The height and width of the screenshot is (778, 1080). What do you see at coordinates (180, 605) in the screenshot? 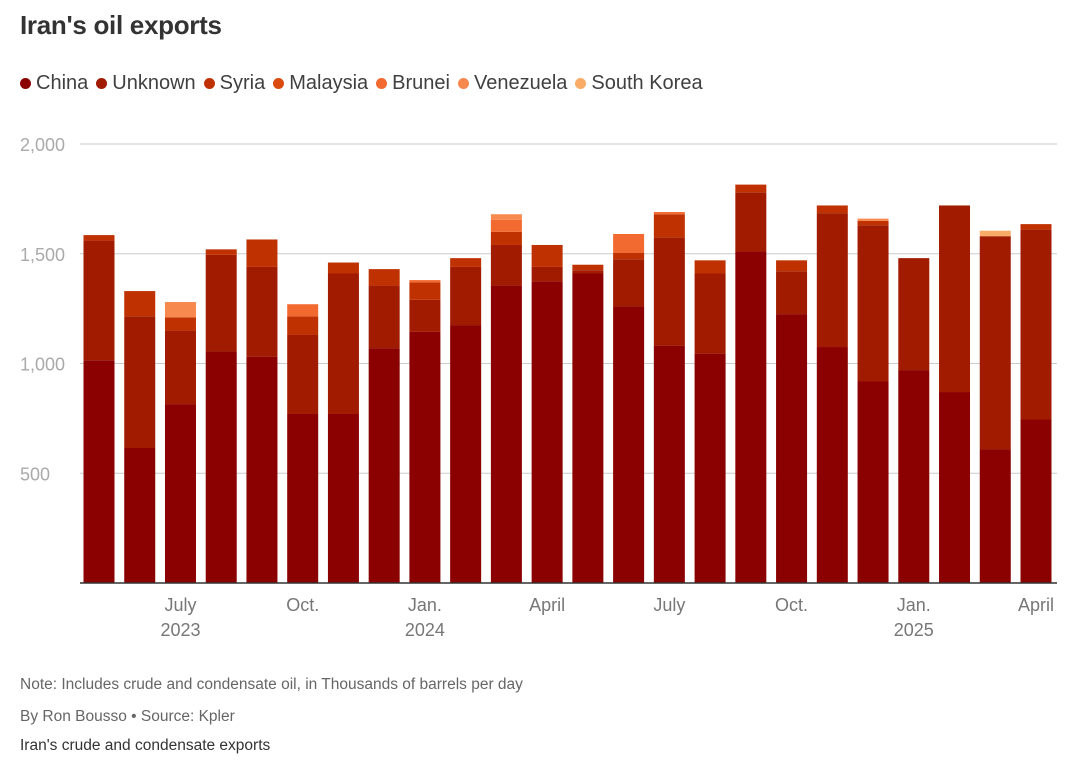
I see `x-tick-label: July` at bounding box center [180, 605].